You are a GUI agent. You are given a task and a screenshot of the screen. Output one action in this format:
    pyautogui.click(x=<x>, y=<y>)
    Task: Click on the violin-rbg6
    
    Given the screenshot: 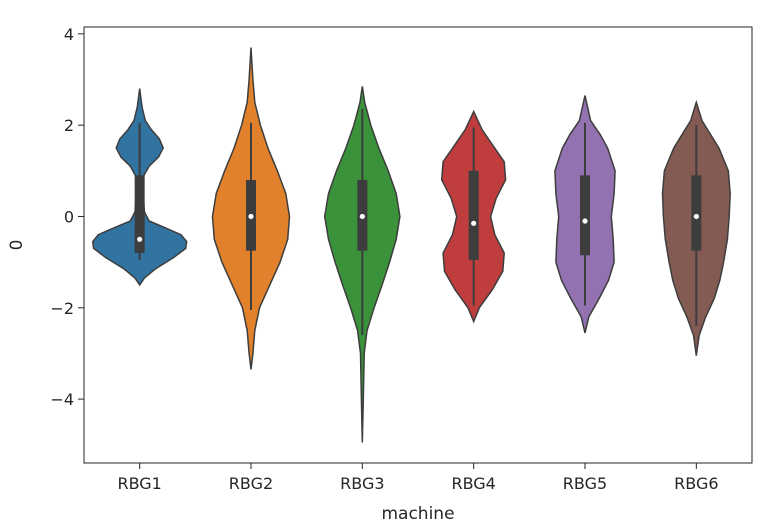 What is the action you would take?
    pyautogui.click(x=696, y=227)
    